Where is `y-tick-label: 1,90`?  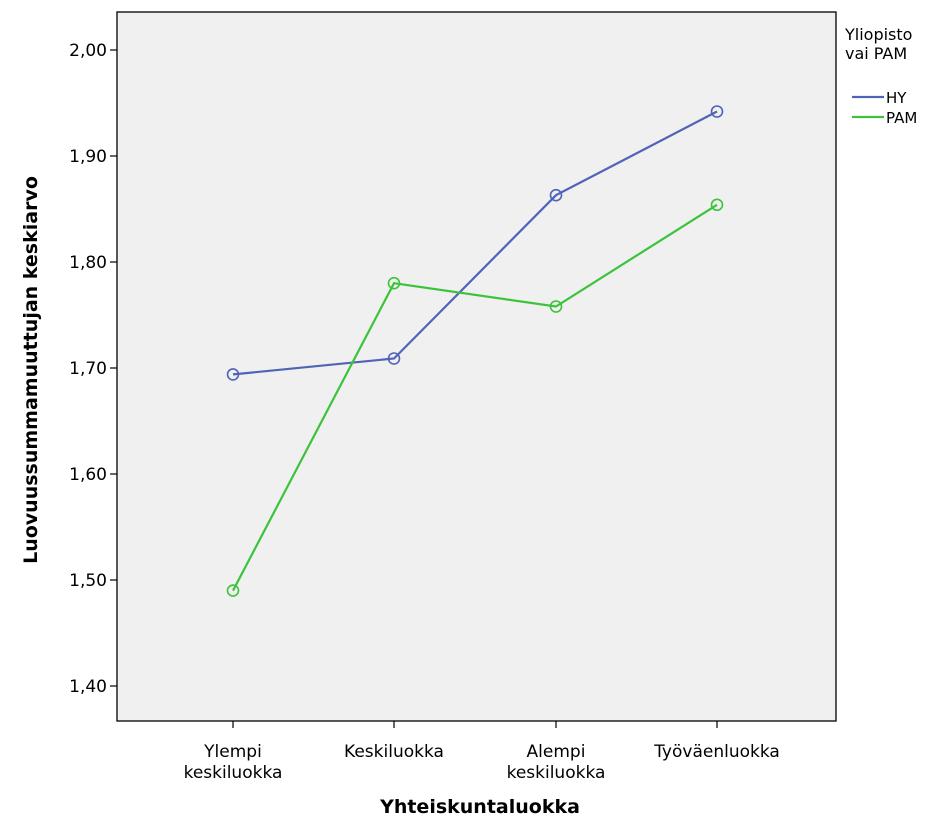 y-tick-label: 1,90 is located at coordinates (88, 157).